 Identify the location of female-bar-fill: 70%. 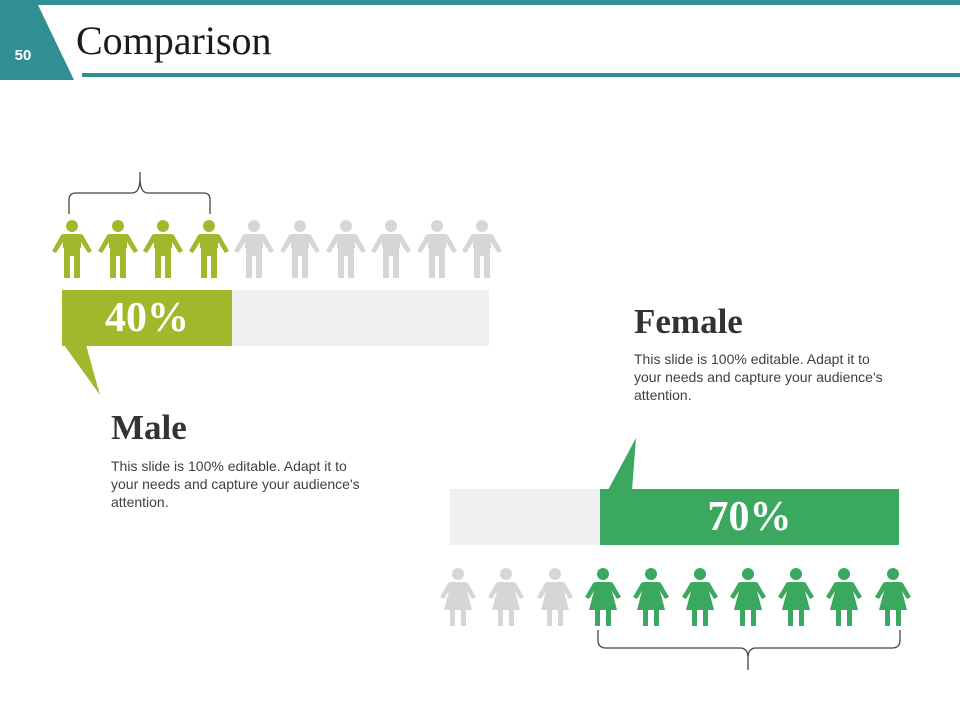
(749, 517).